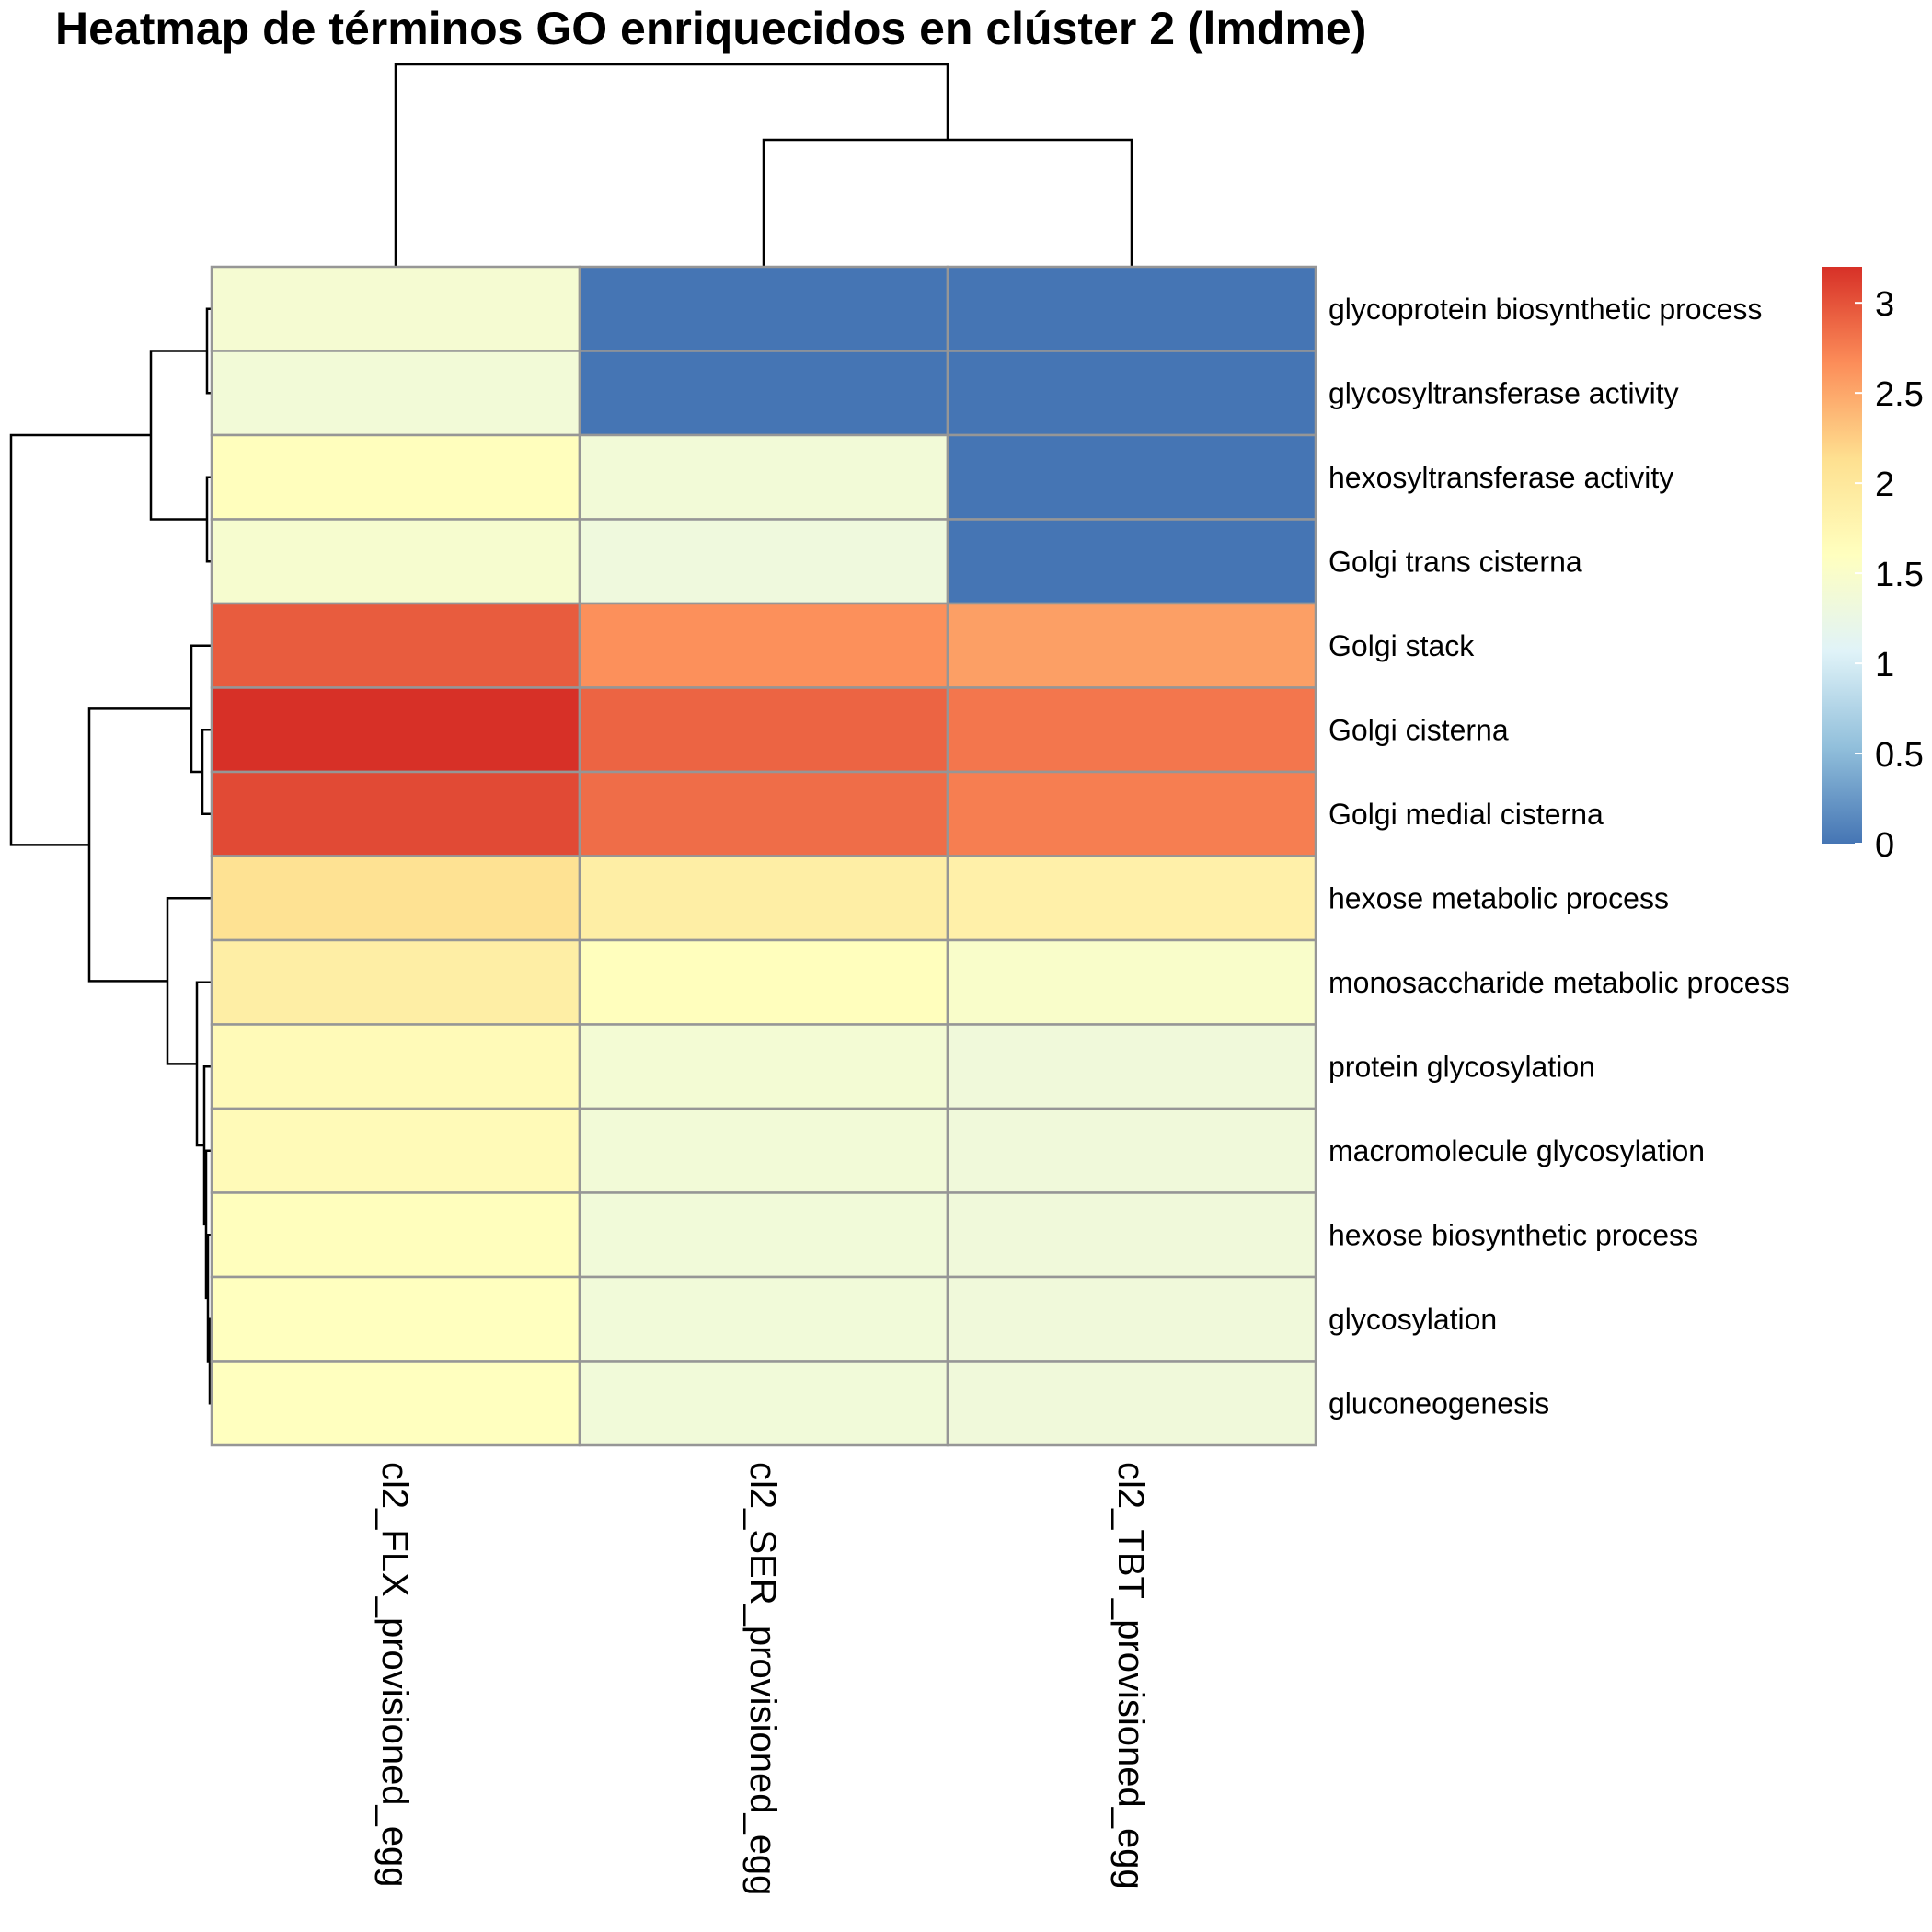 This screenshot has height=1932, width=1932. I want to click on row-label: gluconeogenesis, so click(1438, 1403).